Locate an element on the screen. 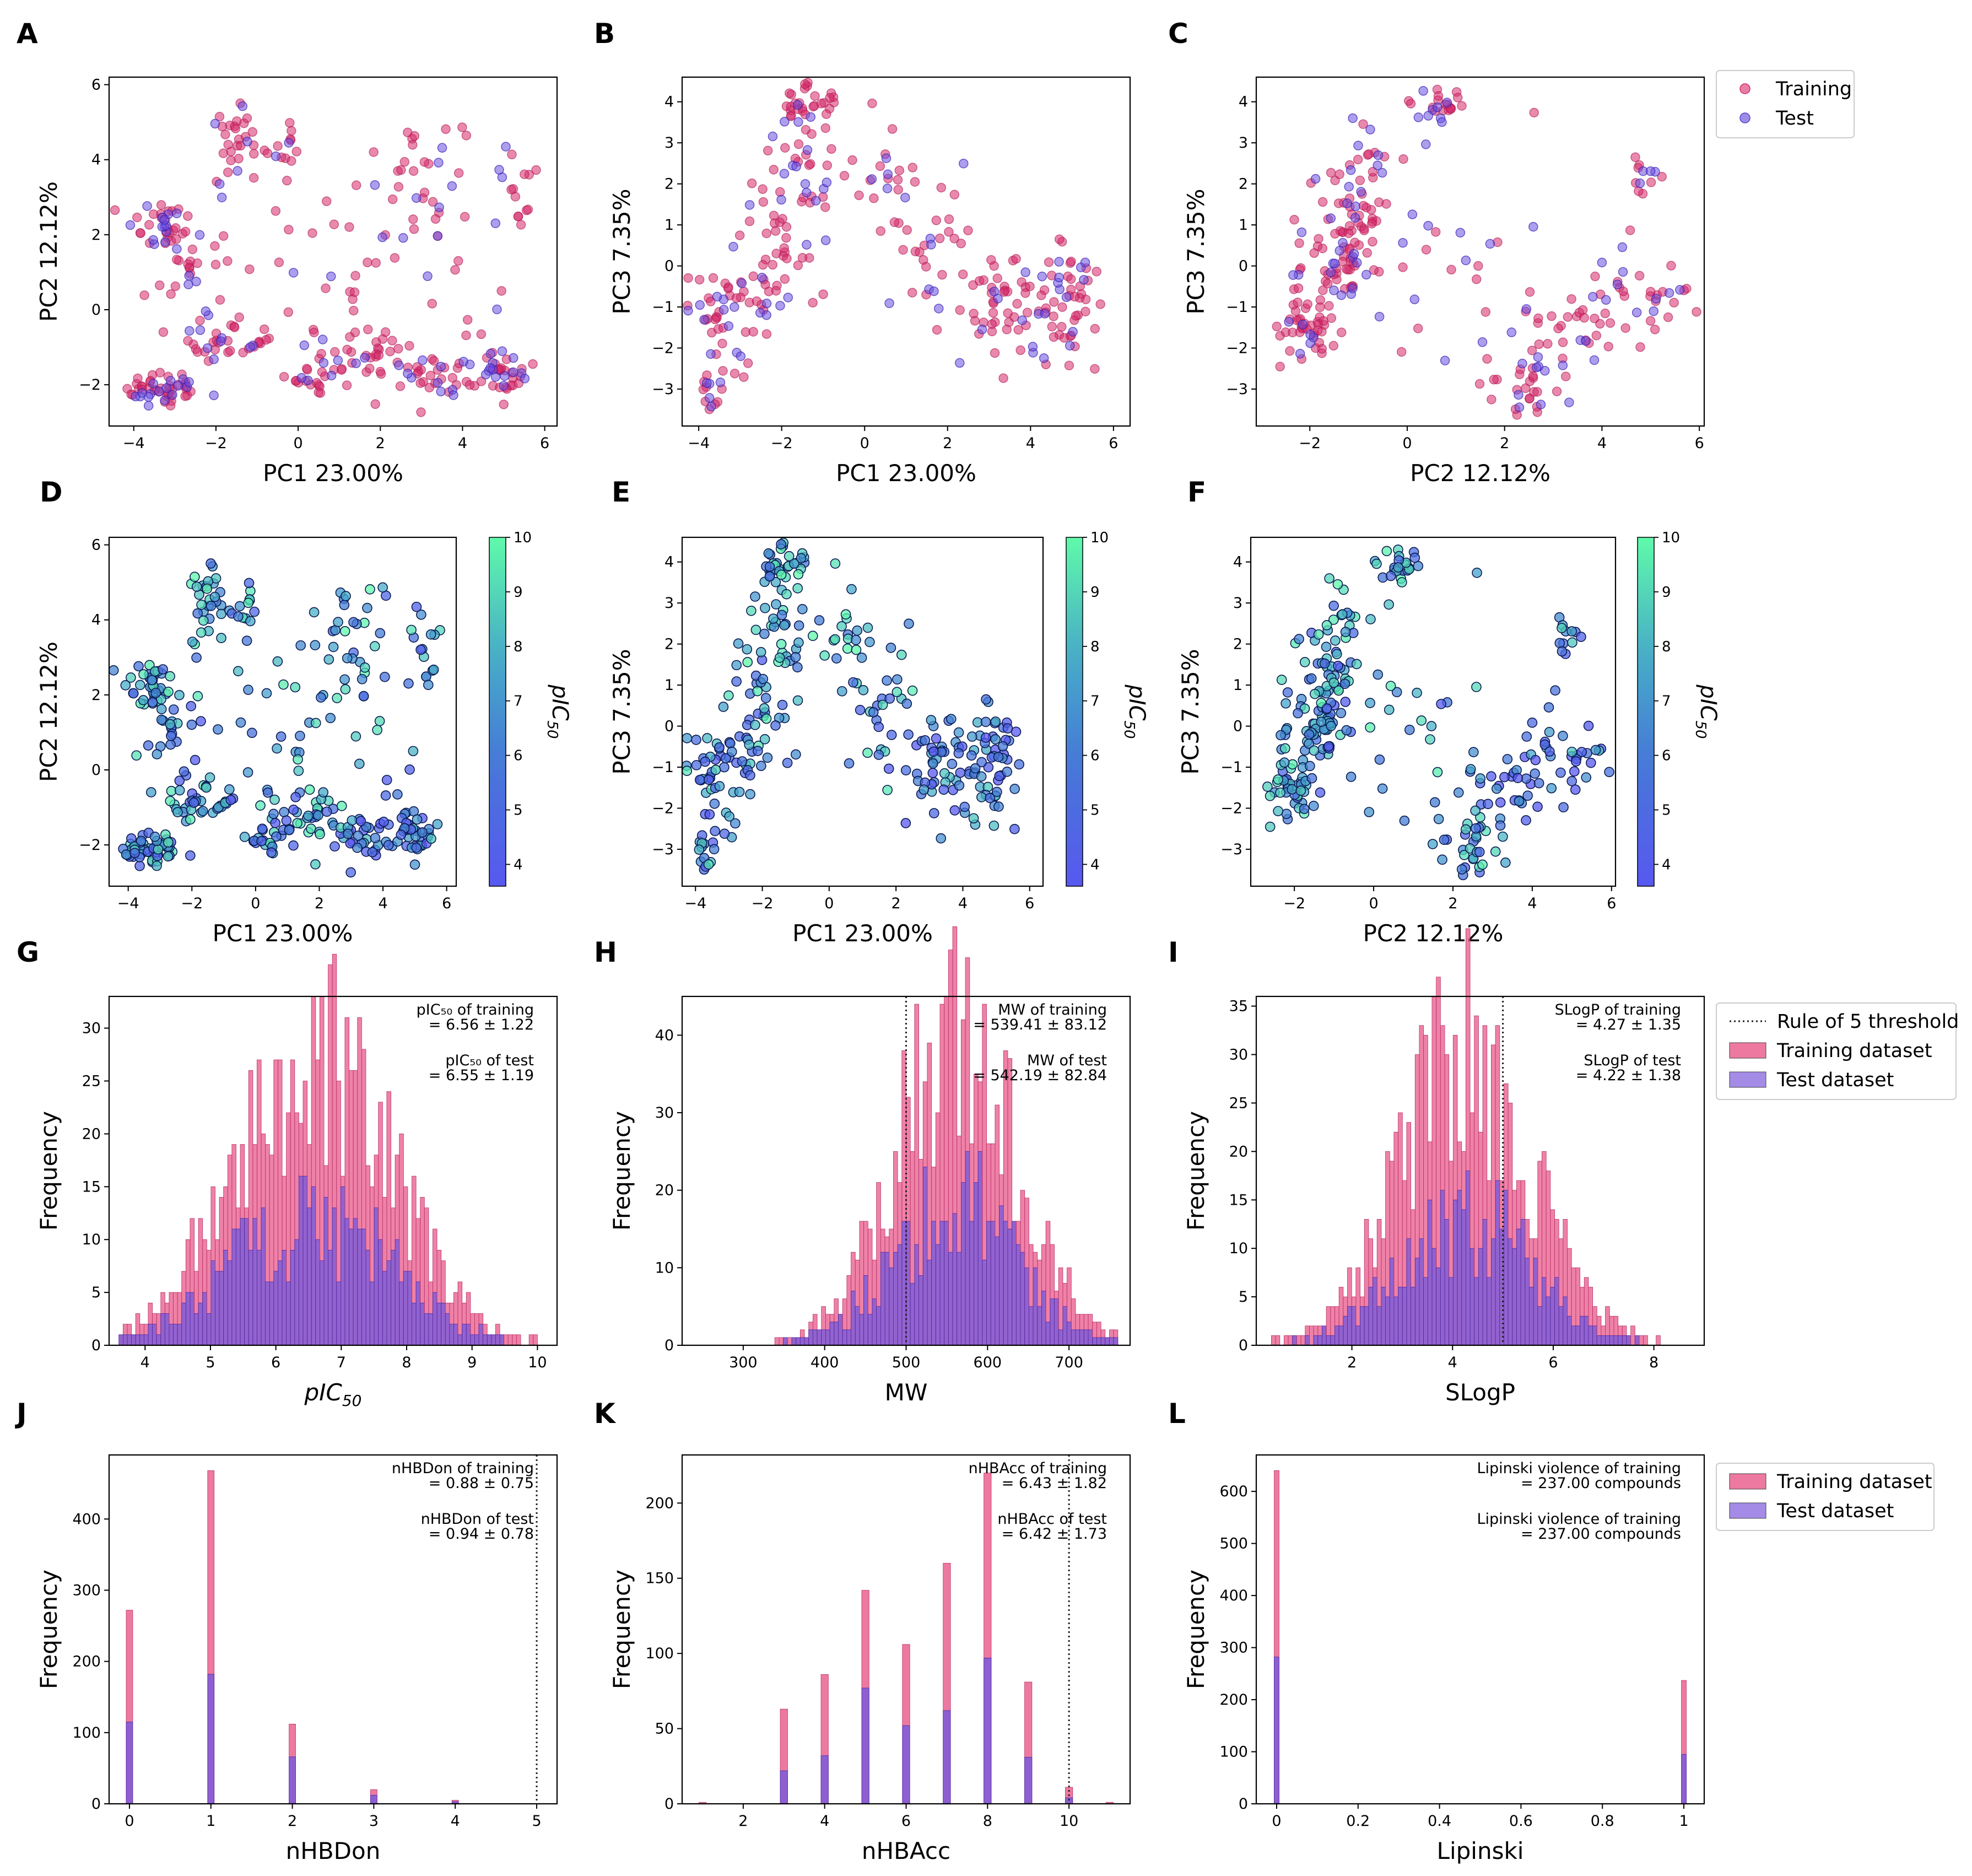  x-tick-label: 8 is located at coordinates (1653, 1362).